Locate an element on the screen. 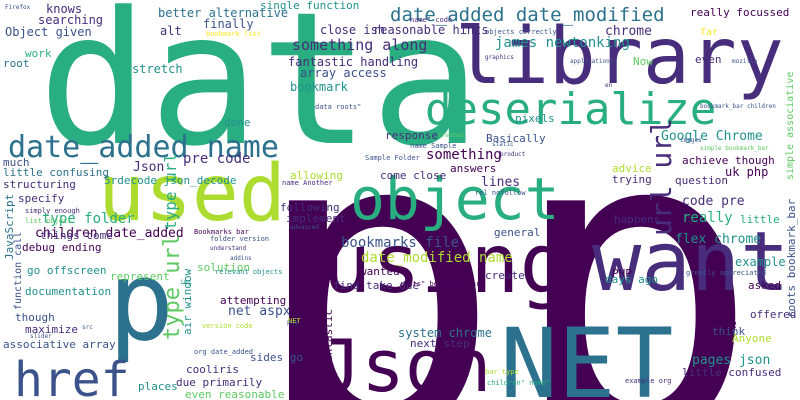 This screenshot has height=400, width=800. cloud-word: library is located at coordinates (619, 57).